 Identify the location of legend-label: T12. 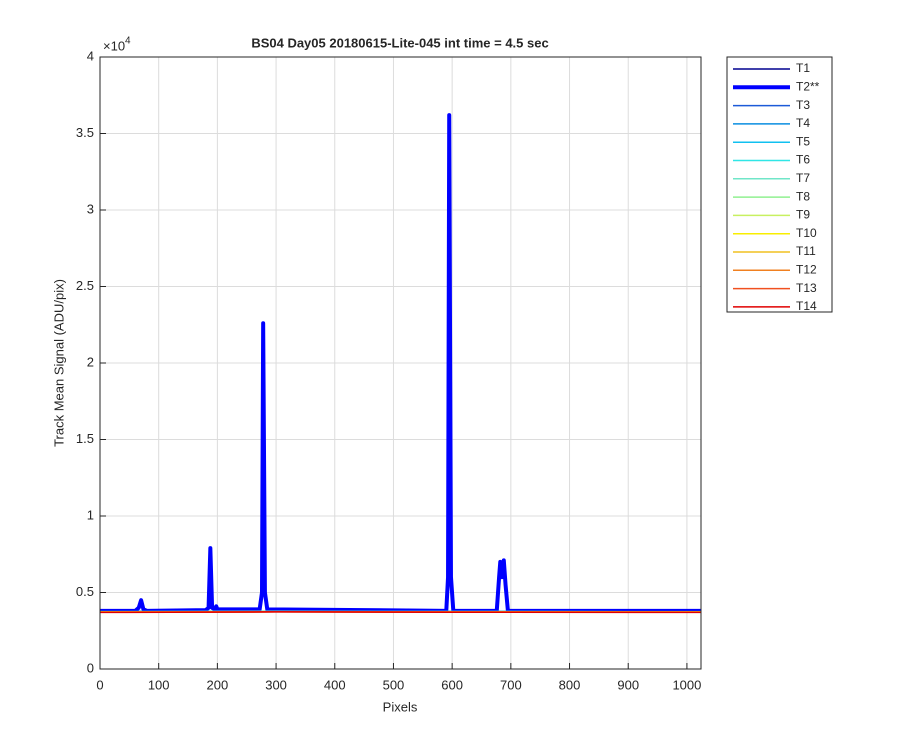
(806, 269).